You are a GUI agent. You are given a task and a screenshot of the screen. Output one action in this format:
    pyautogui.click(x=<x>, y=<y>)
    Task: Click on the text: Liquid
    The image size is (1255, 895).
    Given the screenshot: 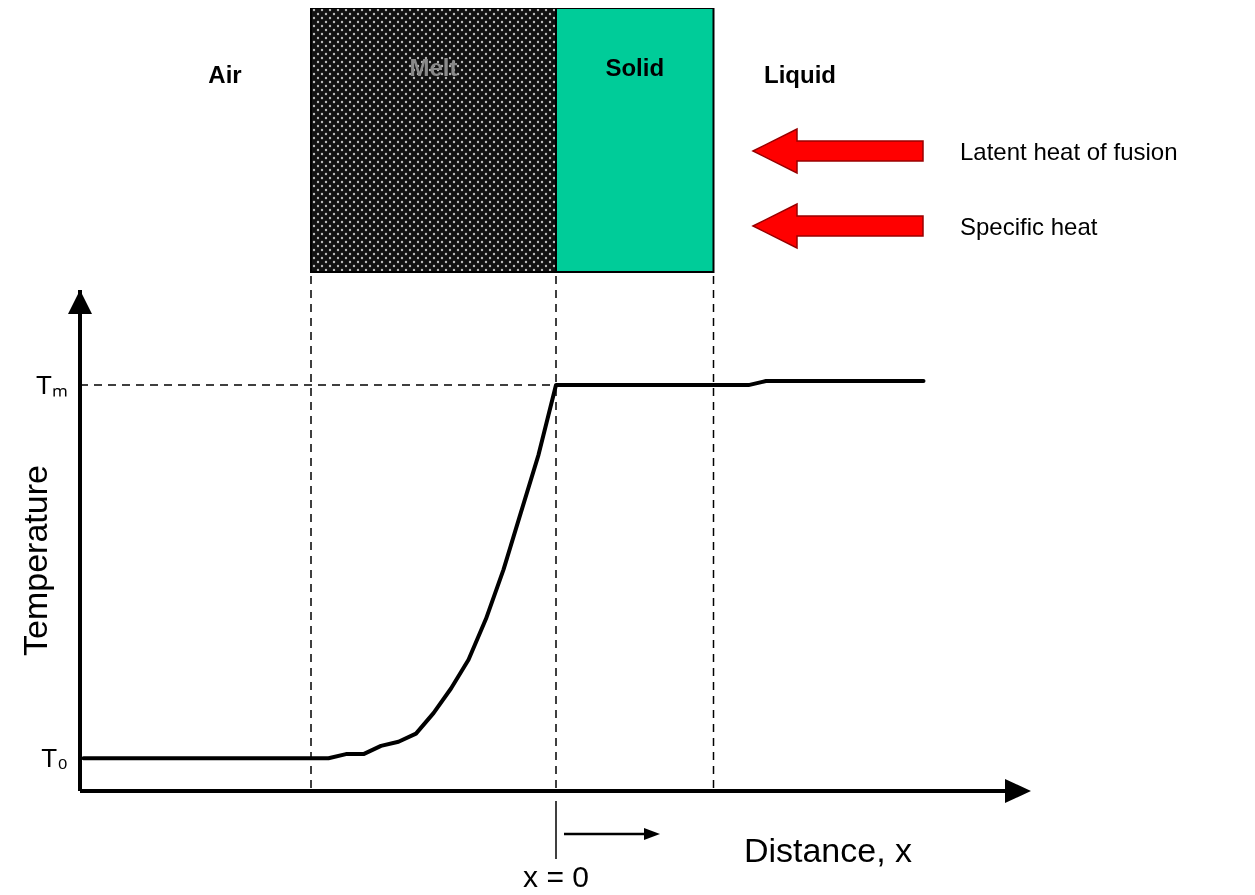 What is the action you would take?
    pyautogui.click(x=800, y=74)
    